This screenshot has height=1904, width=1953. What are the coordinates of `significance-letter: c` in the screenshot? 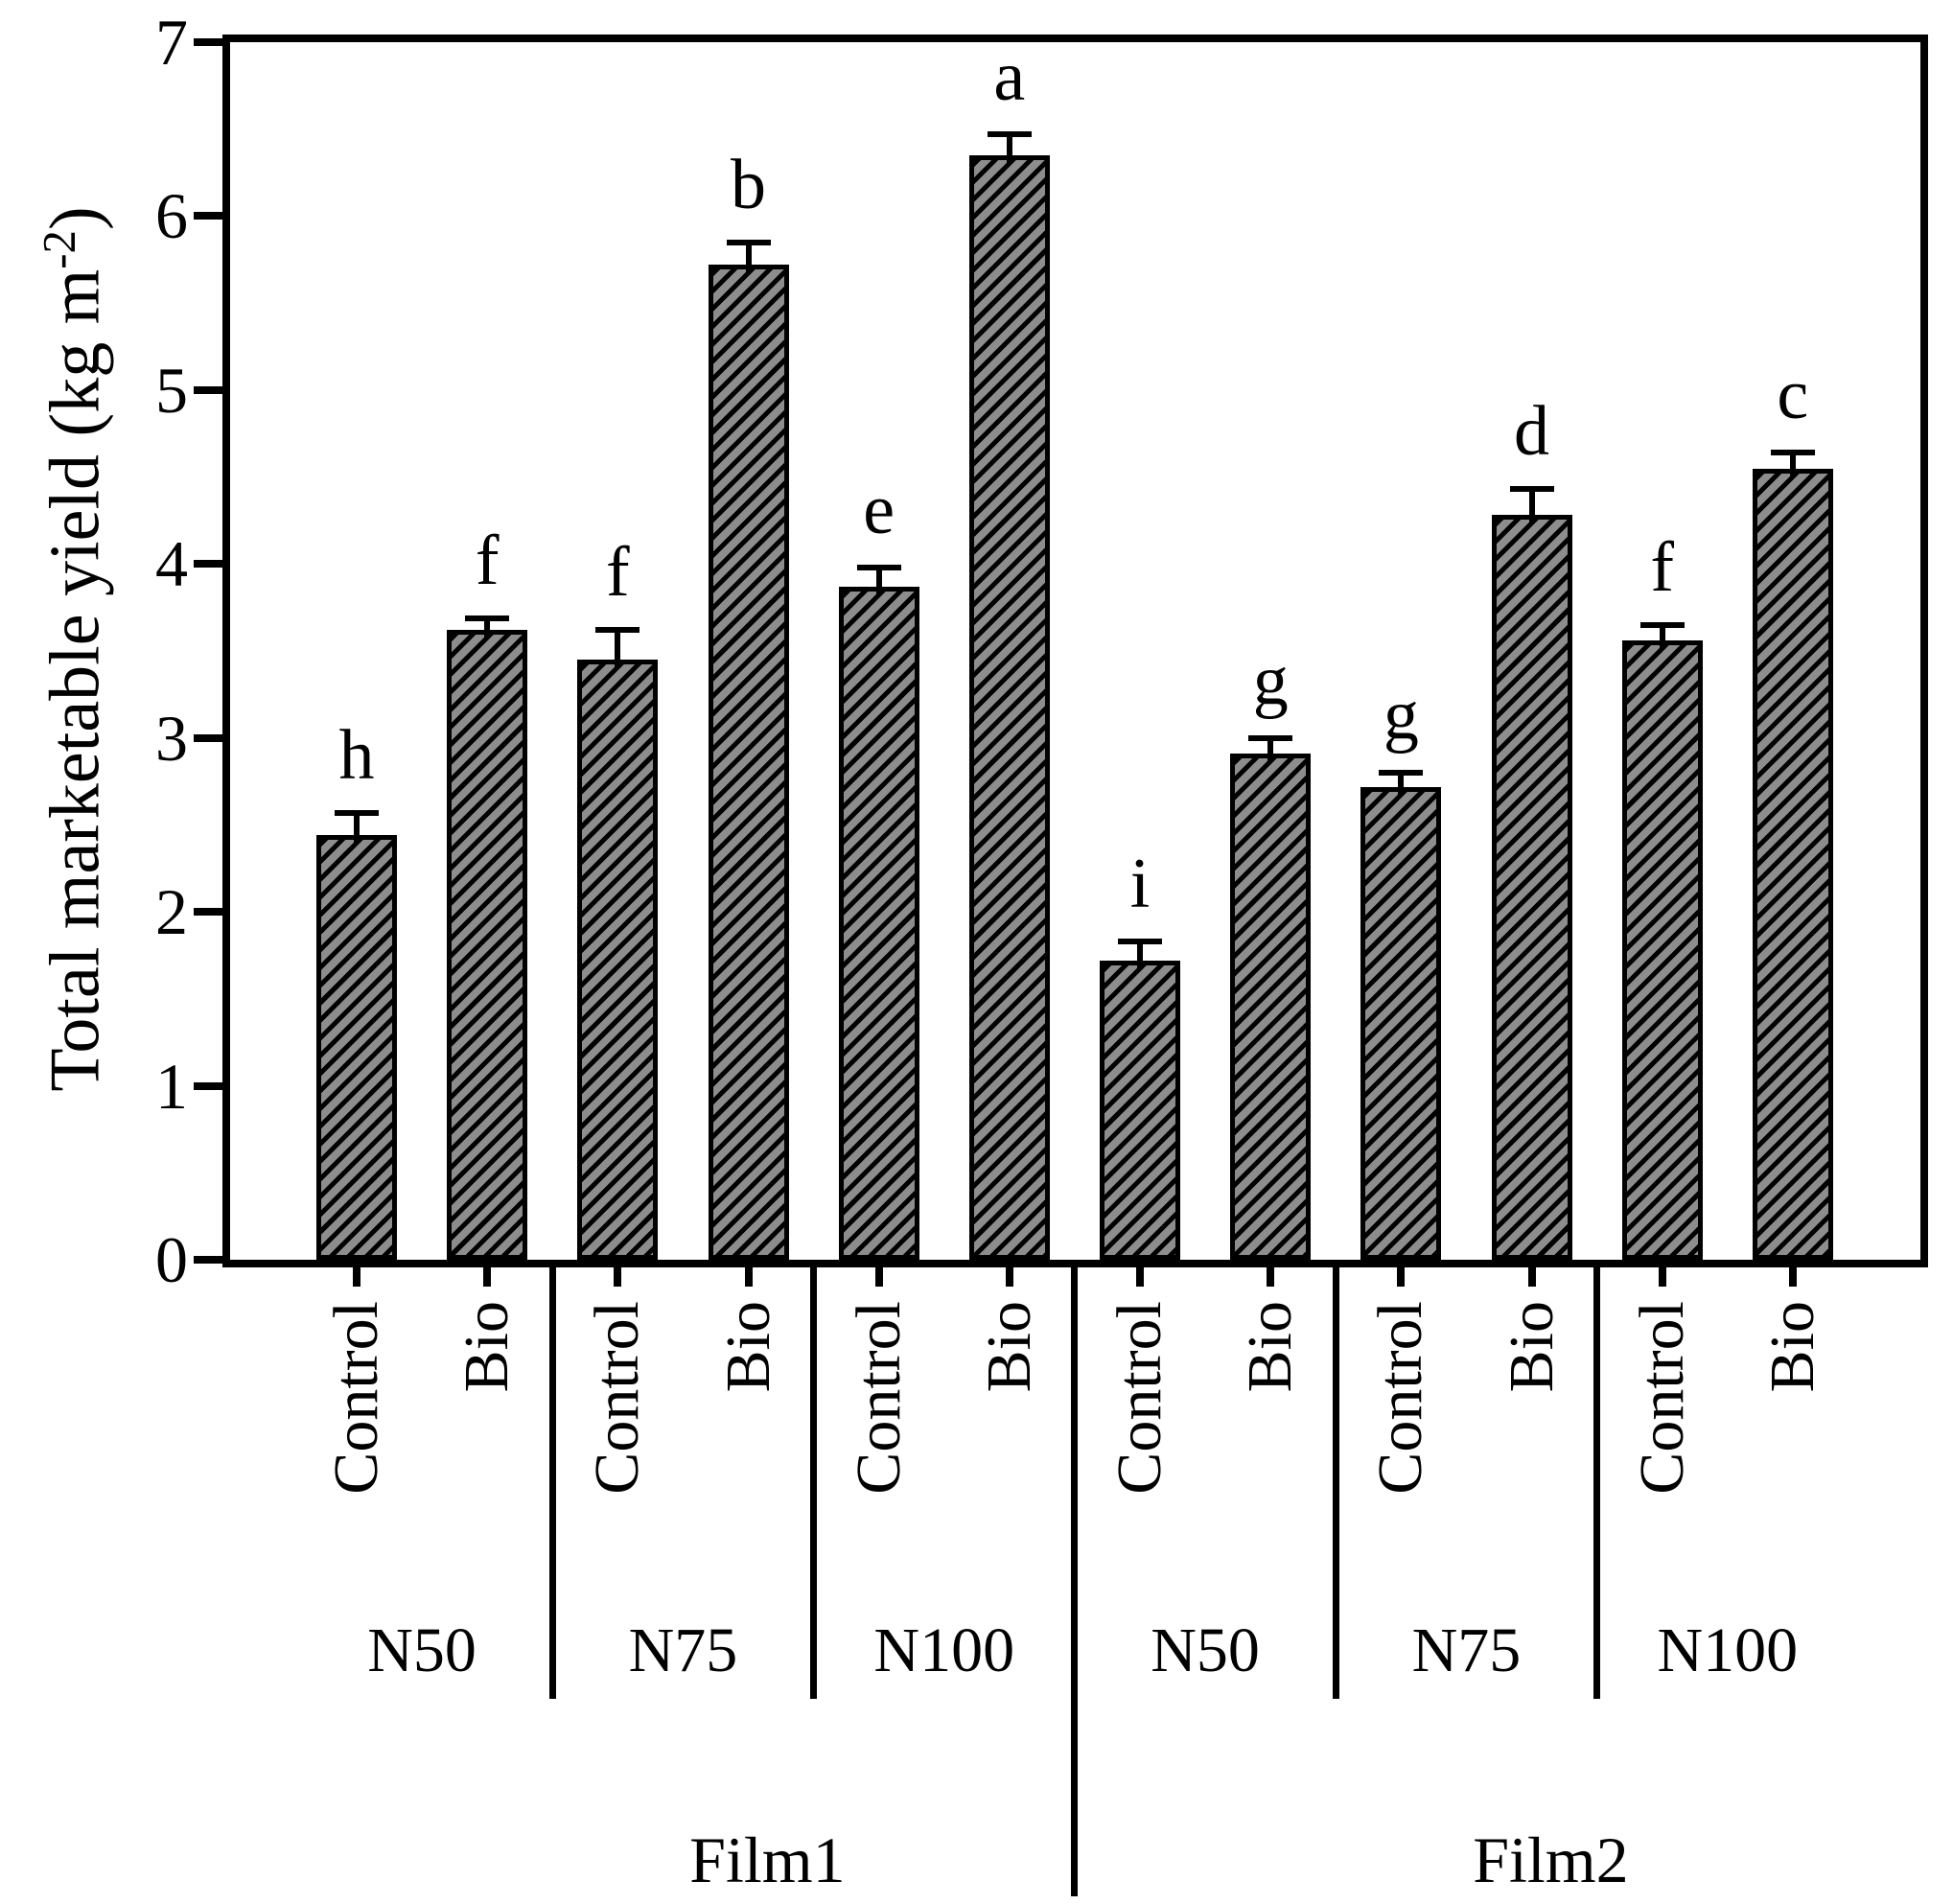 It's located at (1793, 396).